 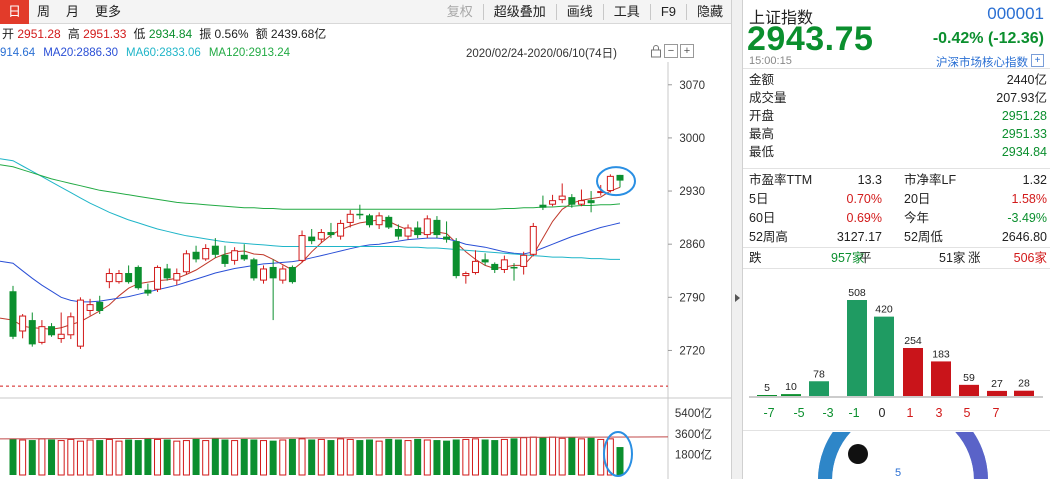 What do you see at coordinates (15, 12) in the screenshot?
I see `period-tab-0: 日` at bounding box center [15, 12].